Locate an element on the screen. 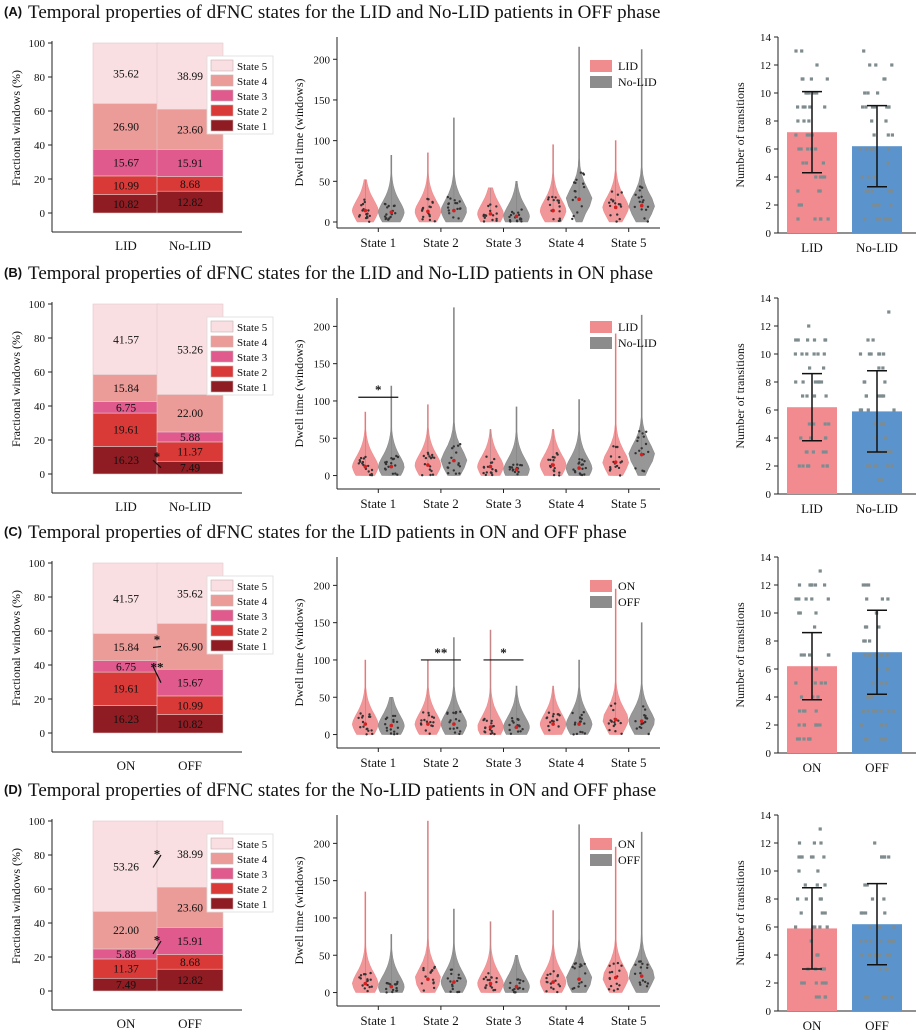 The width and height of the screenshot is (921, 1036). segment-value-label: 19.61 is located at coordinates (126, 690).